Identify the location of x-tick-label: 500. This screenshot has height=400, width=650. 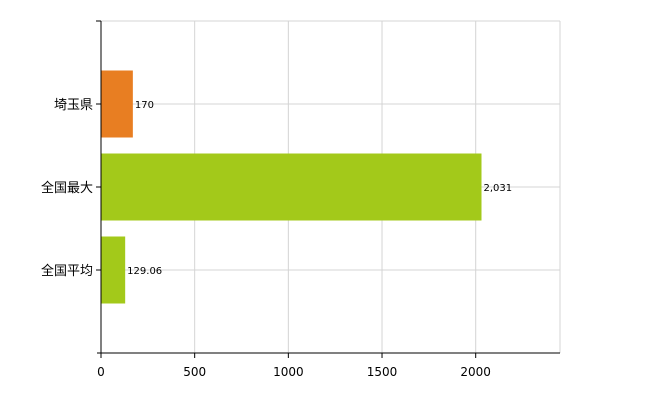
(194, 372).